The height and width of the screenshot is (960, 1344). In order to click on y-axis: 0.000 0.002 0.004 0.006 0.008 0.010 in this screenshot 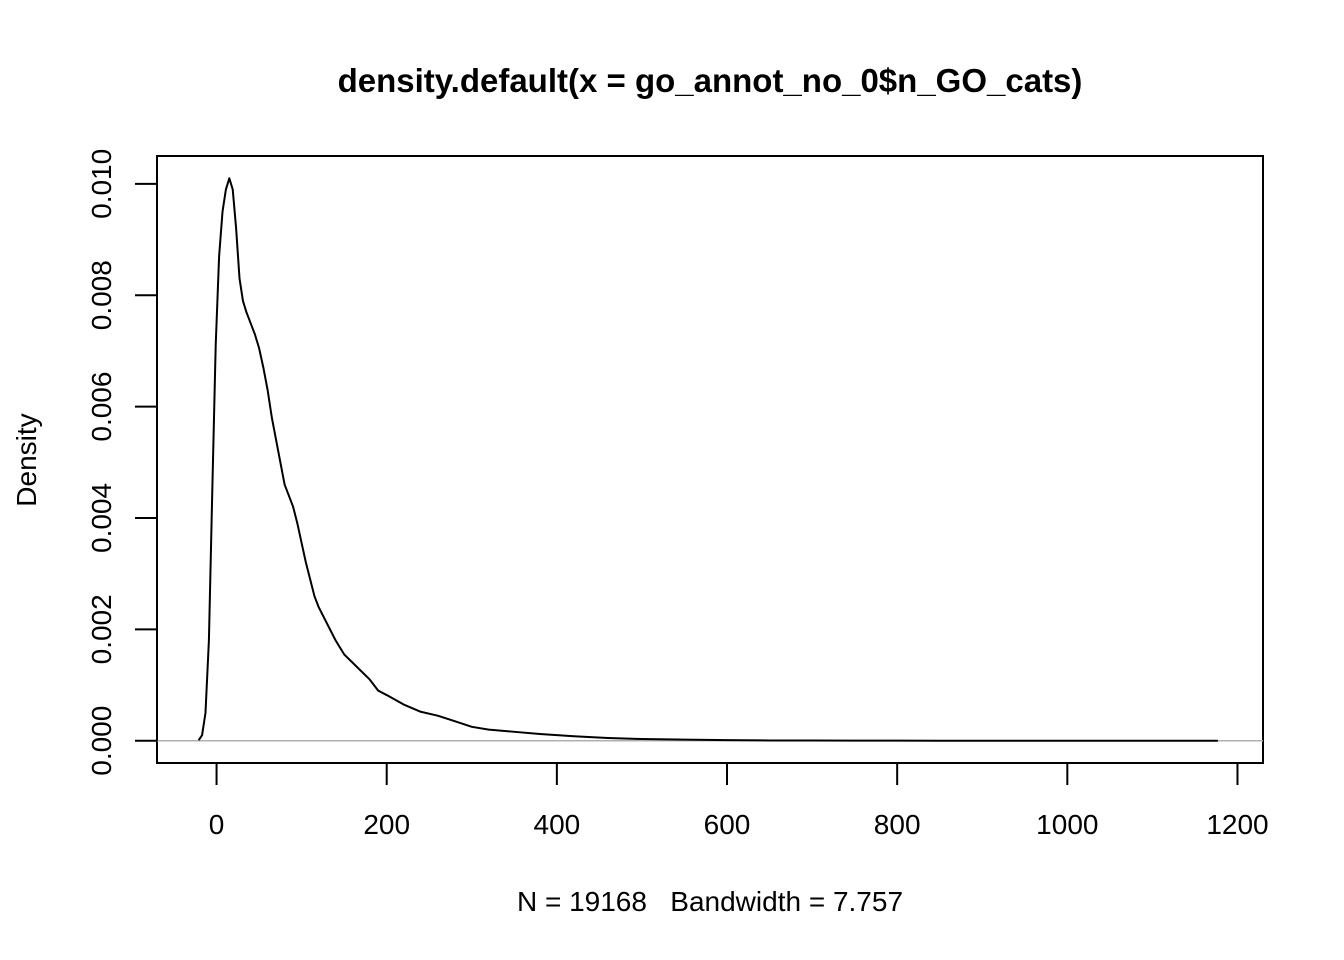, I will do `click(122, 462)`.